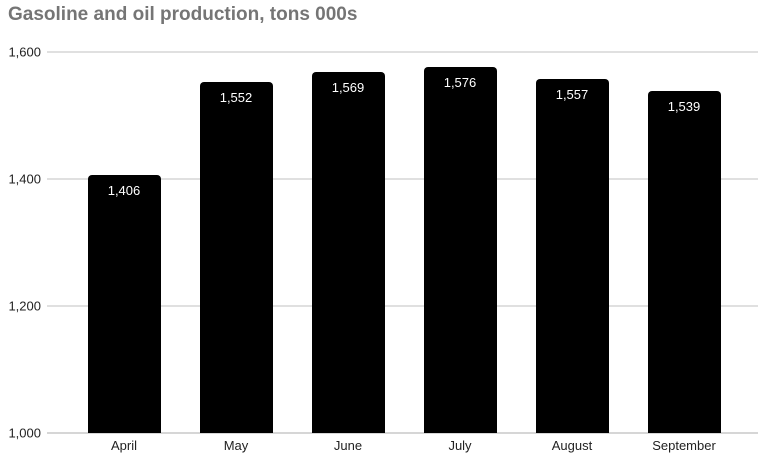  What do you see at coordinates (572, 445) in the screenshot?
I see `x-axis-category-label: August` at bounding box center [572, 445].